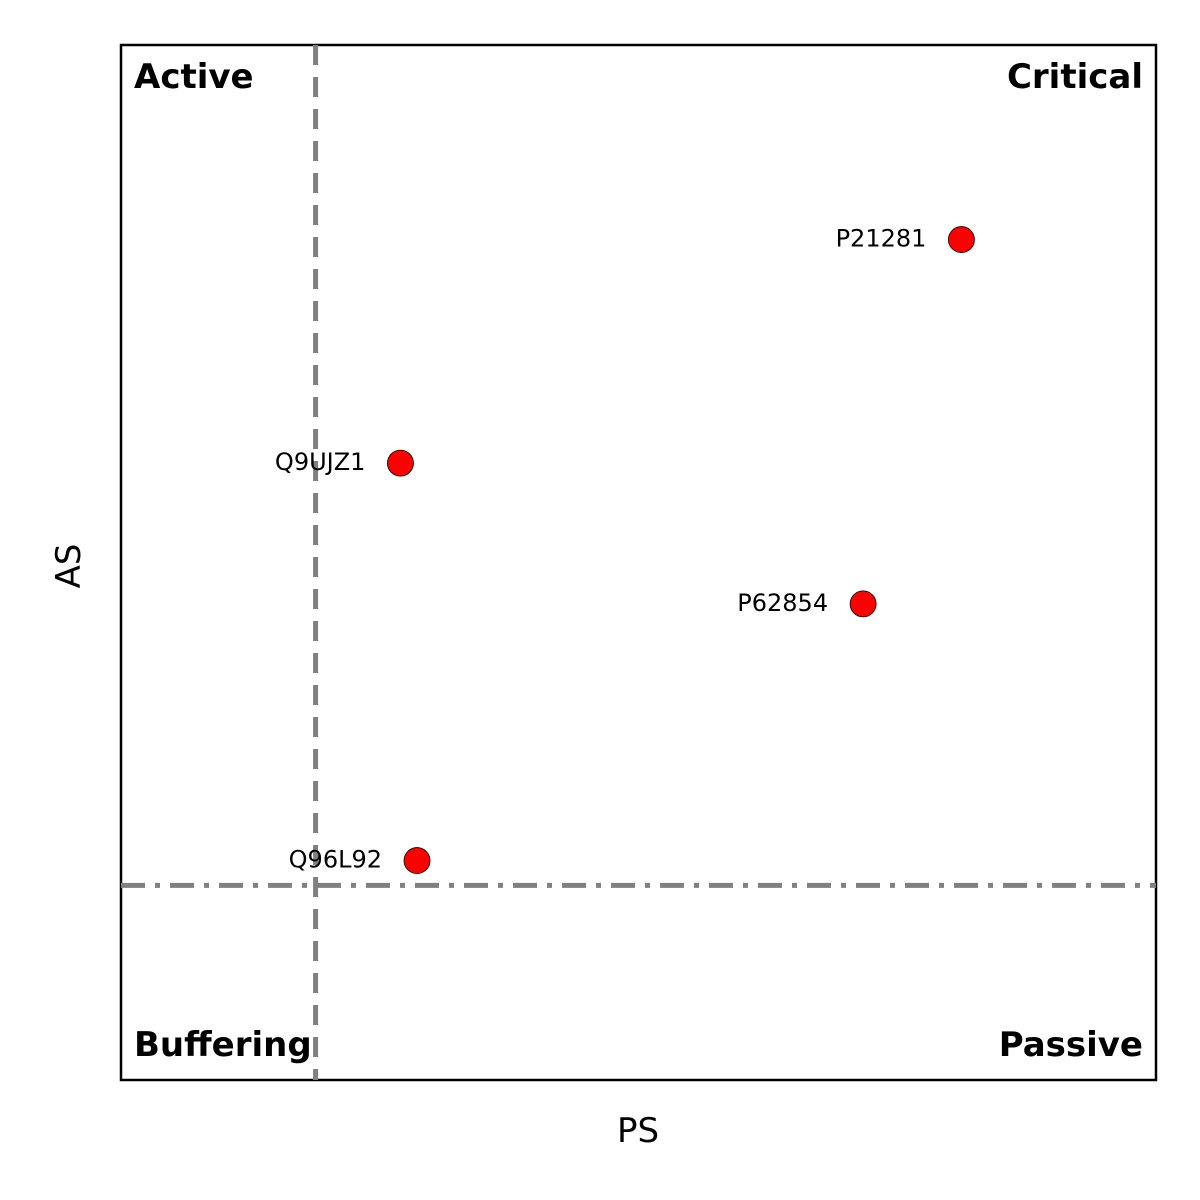 Image resolution: width=1200 pixels, height=1200 pixels. Describe the element at coordinates (863, 604) in the screenshot. I see `data-point-p62854` at that location.